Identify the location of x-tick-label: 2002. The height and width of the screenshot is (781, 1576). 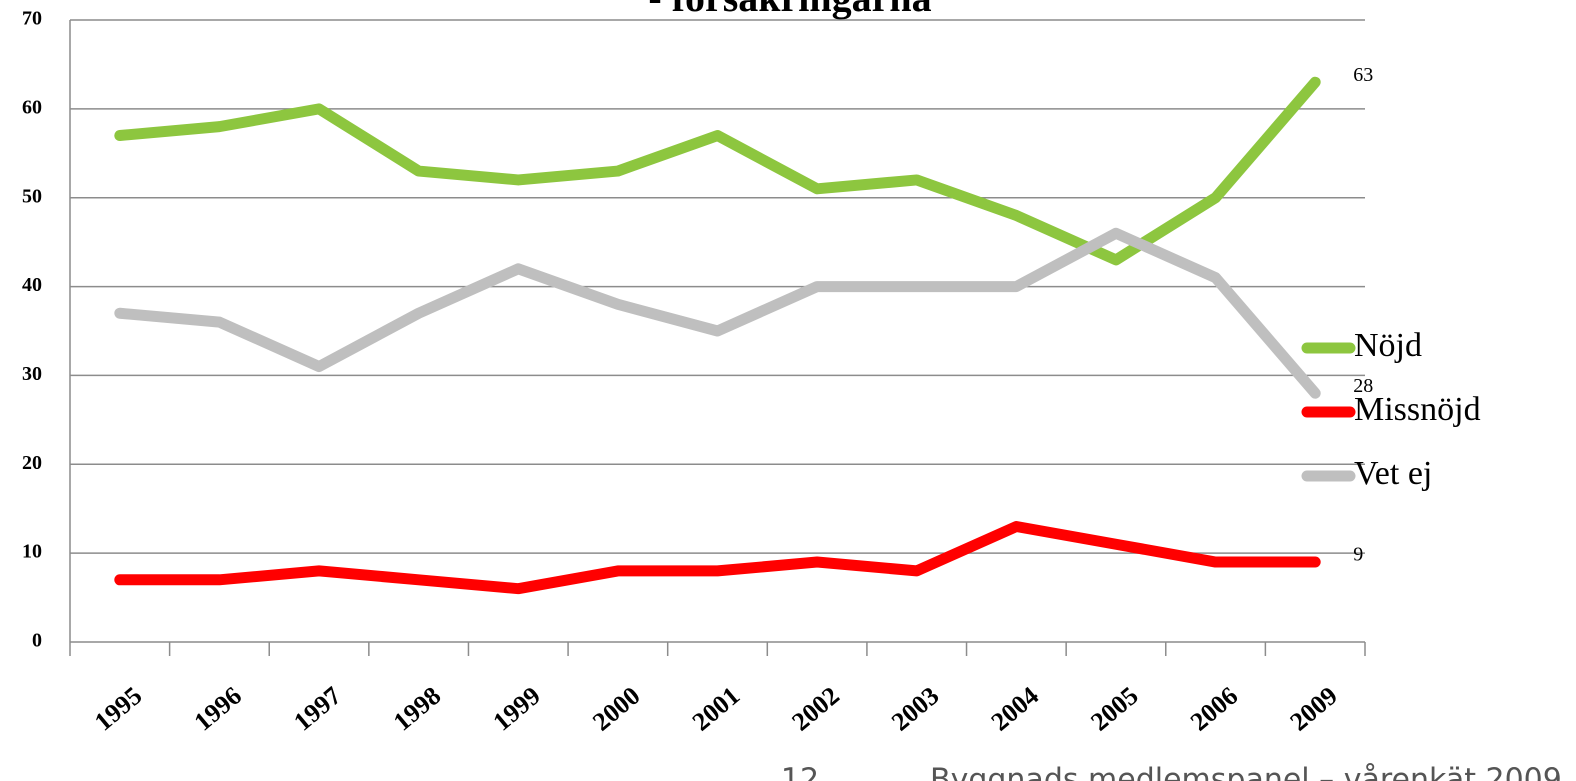
(815, 709).